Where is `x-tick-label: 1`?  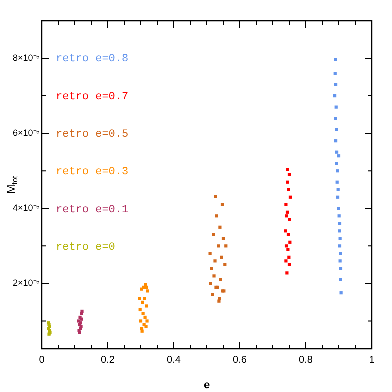
x-tick-label: 1 is located at coordinates (372, 360).